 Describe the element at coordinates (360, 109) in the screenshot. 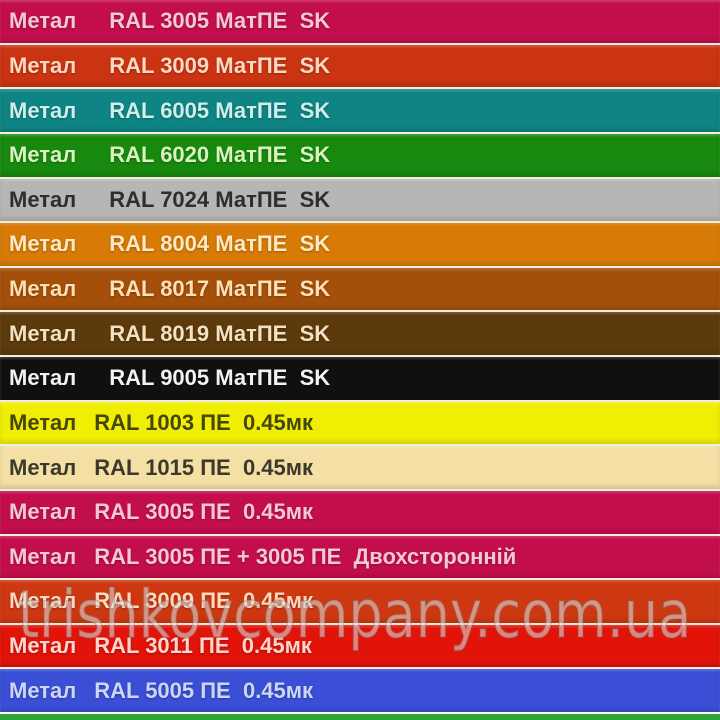

I see `color-strip-row: Метал RAL 6005 МатПЕ SK` at that location.